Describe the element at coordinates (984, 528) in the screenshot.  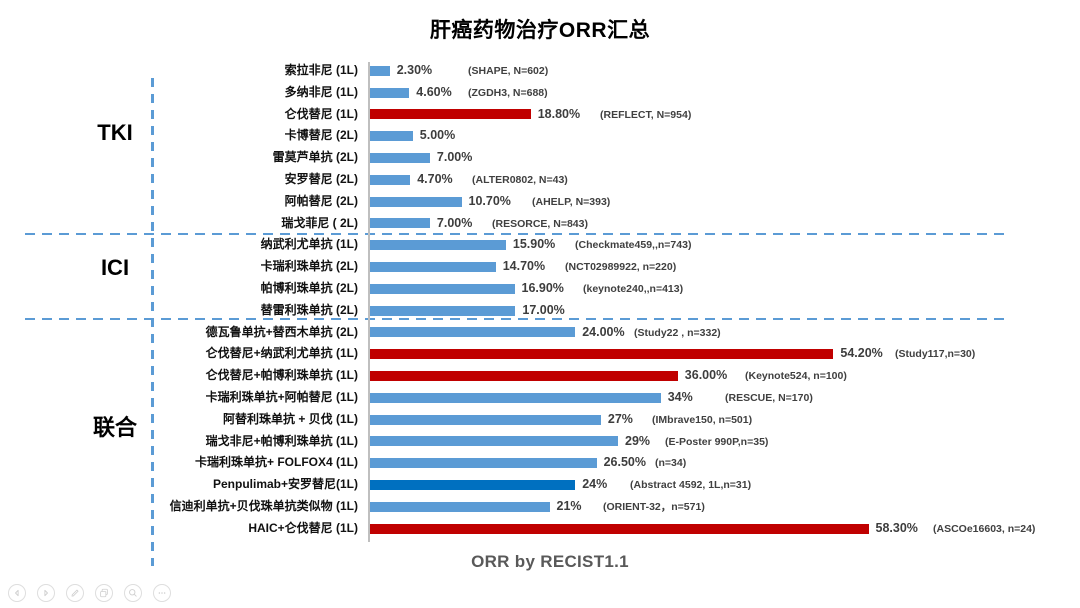
I see `trial-annotation: (ASCOe16603, n=24)` at that location.